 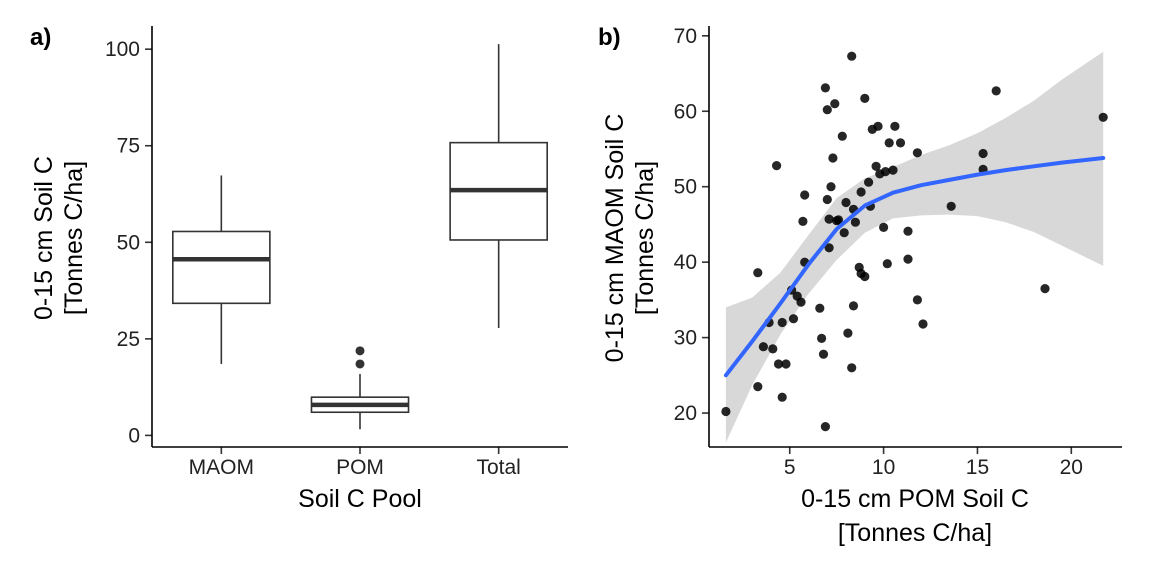 What do you see at coordinates (977, 467) in the screenshot?
I see `panel-b-x-tick-label: 15` at bounding box center [977, 467].